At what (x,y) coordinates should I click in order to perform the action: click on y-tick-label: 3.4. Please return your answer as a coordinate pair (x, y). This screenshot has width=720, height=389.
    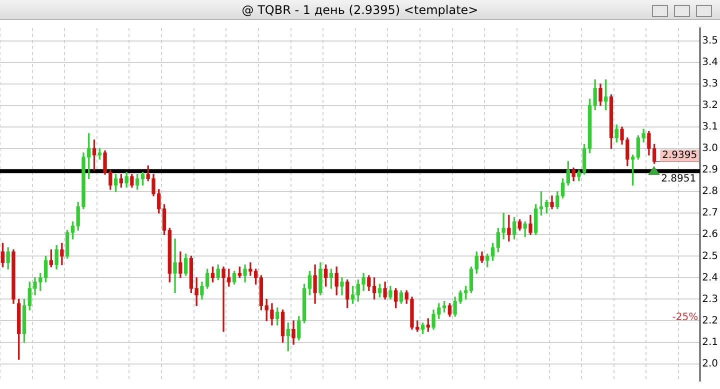
    Looking at the image, I should click on (710, 62).